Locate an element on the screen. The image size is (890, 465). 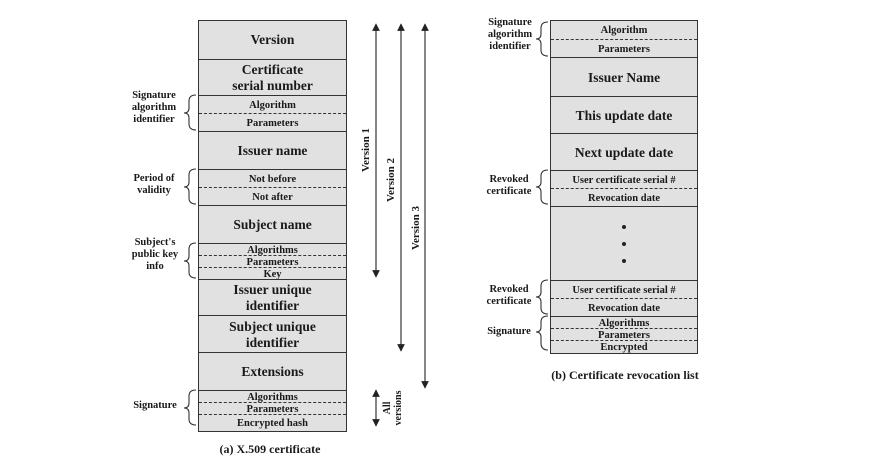
crl-label-signature-algorithm-identifier: Signature algorithm identifier is located at coordinates (510, 35).